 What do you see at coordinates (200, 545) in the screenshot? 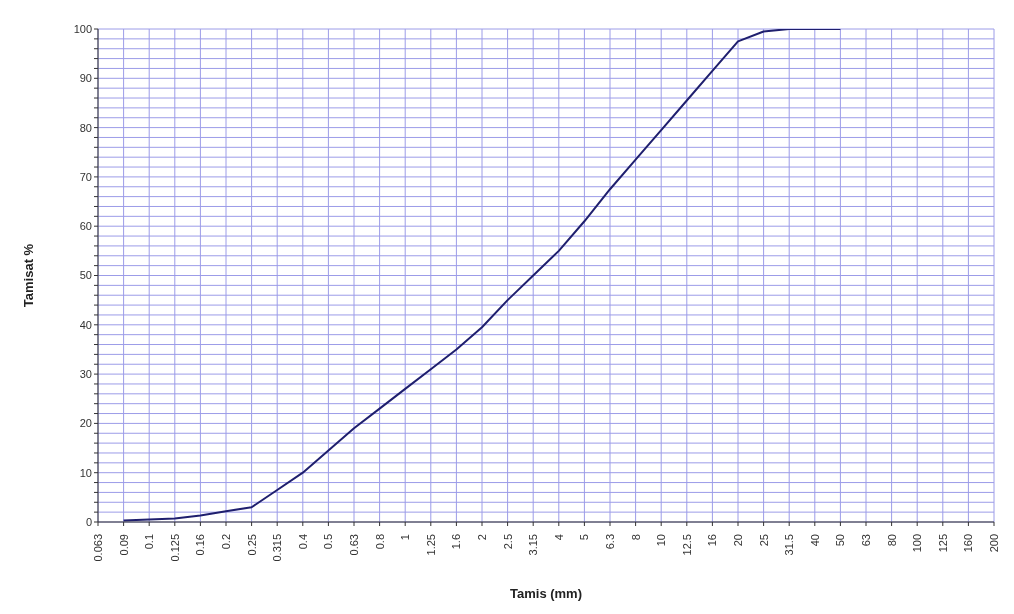
I see `x-tick-label: 0.16` at bounding box center [200, 545].